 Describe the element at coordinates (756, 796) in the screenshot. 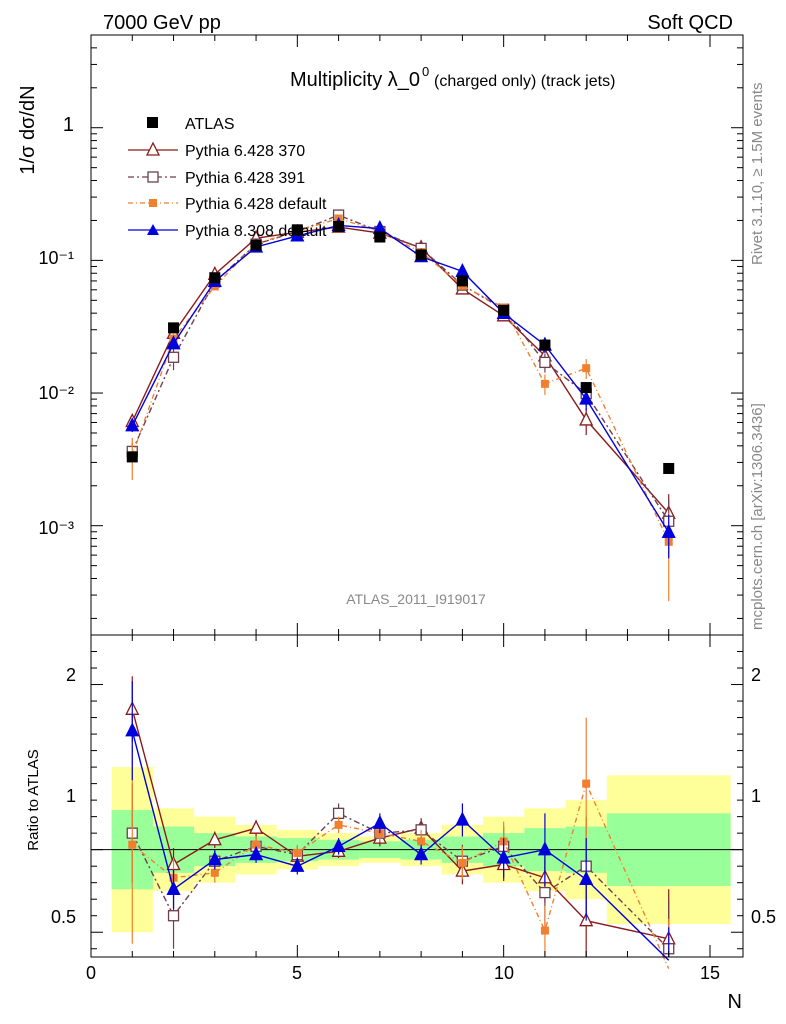

I see `ratio-tick-label-right: 1` at that location.